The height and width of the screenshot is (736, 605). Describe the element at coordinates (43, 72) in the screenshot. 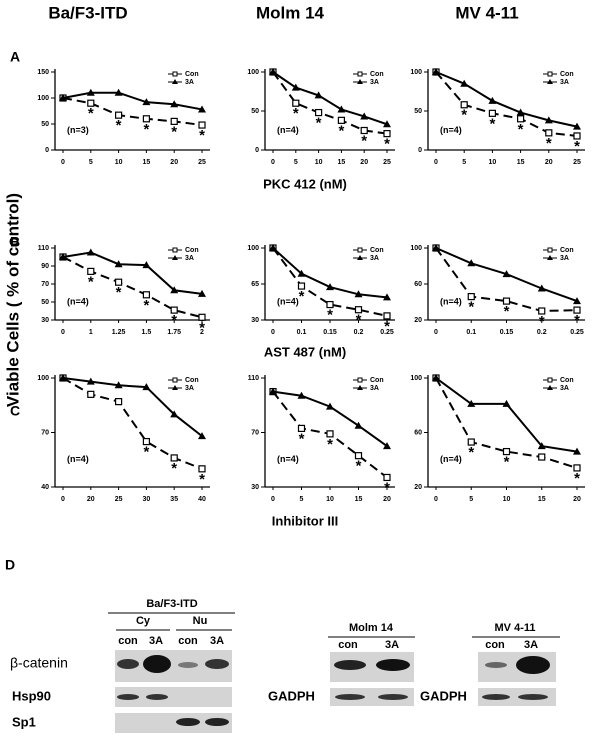

I see `y-tick-label: 150` at that location.